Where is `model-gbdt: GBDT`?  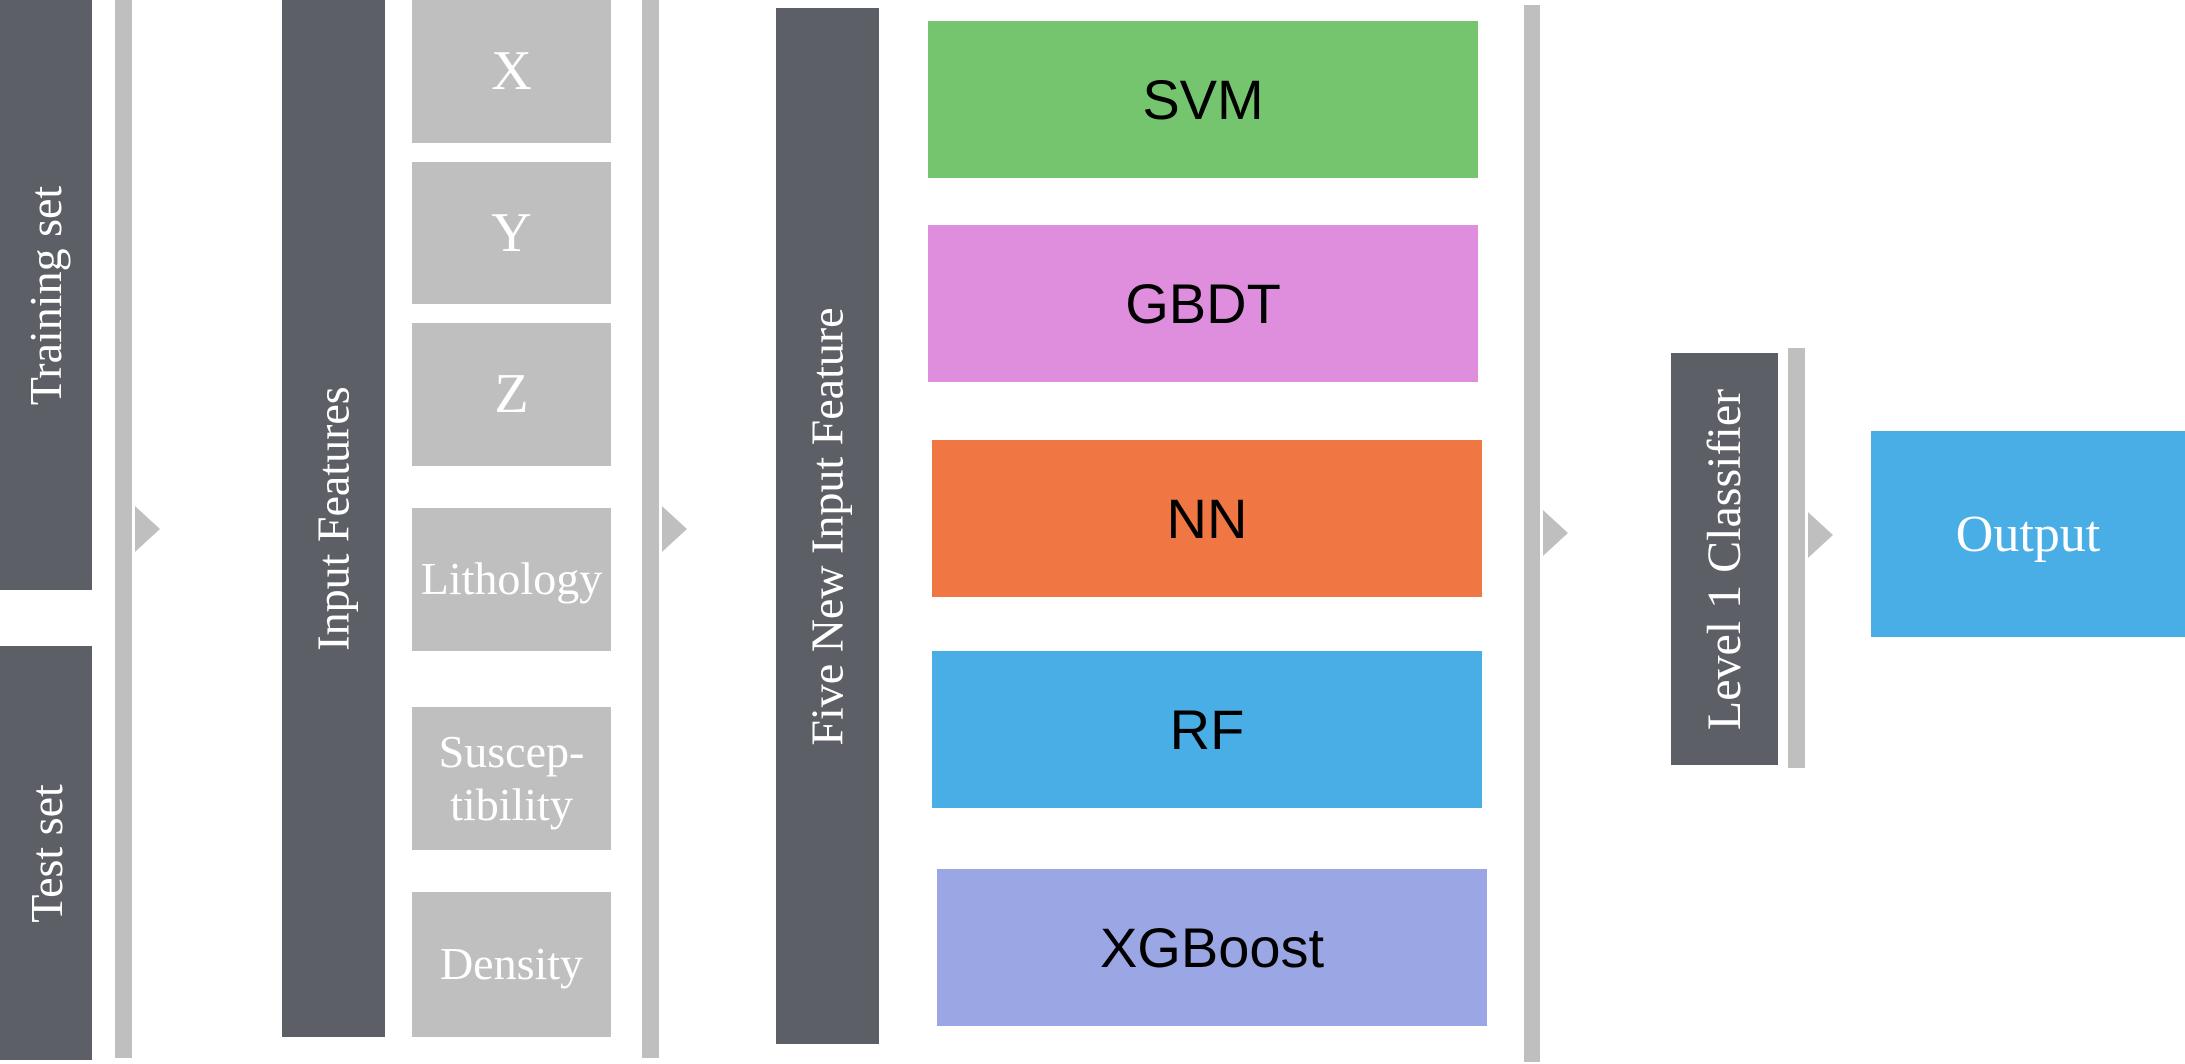 model-gbdt: GBDT is located at coordinates (1203, 303).